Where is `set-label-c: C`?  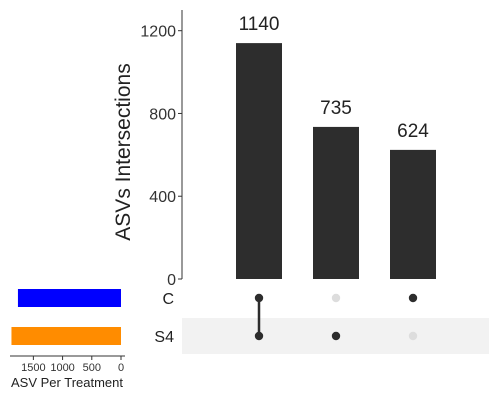 set-label-c: C is located at coordinates (168, 299).